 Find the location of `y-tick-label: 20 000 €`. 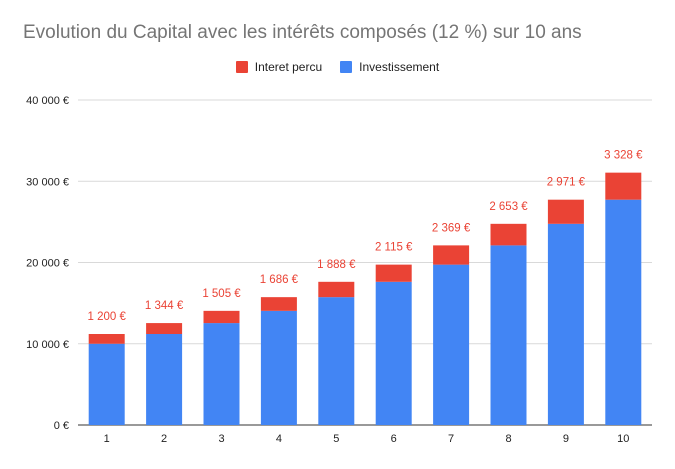

y-tick-label: 20 000 € is located at coordinates (47, 264).